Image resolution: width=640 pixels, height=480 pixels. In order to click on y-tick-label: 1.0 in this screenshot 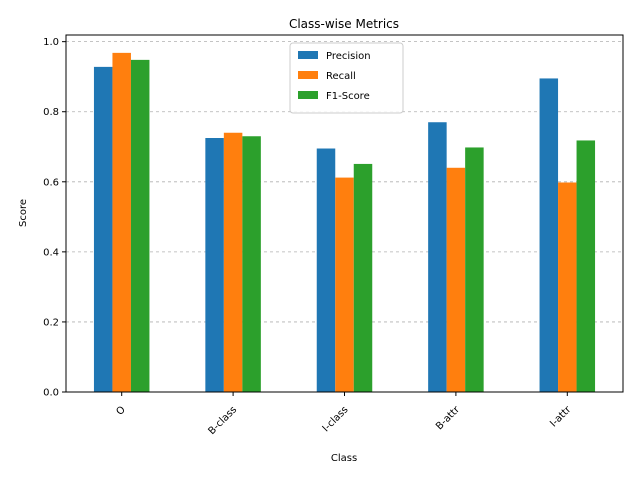, I will do `click(51, 42)`.